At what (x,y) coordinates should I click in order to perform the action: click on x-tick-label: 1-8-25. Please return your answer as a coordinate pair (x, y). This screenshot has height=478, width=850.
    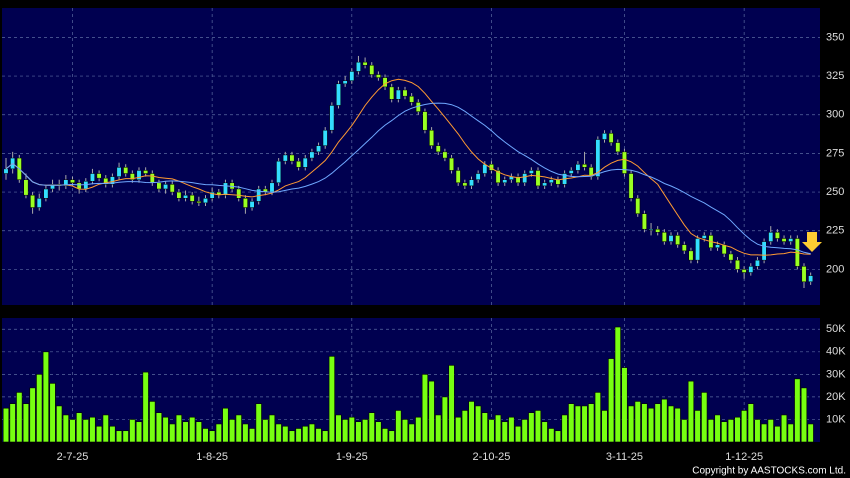
    Looking at the image, I should click on (212, 457).